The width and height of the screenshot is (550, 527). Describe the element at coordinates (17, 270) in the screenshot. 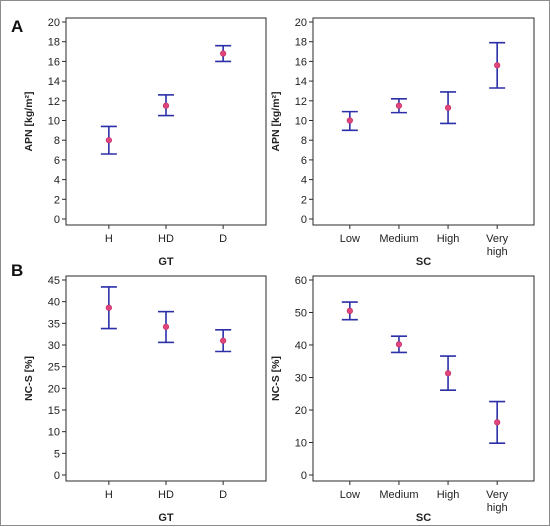

I see `panel-label-b: B` at that location.